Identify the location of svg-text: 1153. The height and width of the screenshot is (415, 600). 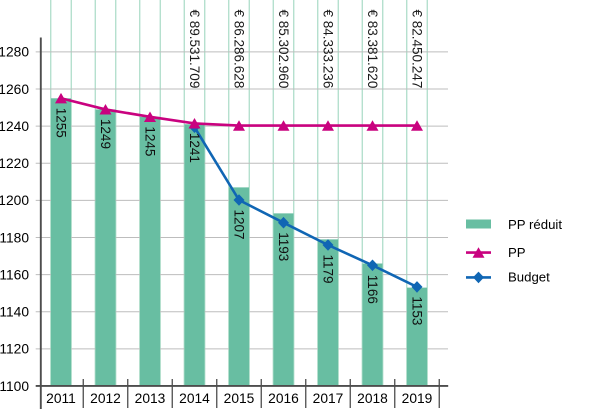
(417, 310).